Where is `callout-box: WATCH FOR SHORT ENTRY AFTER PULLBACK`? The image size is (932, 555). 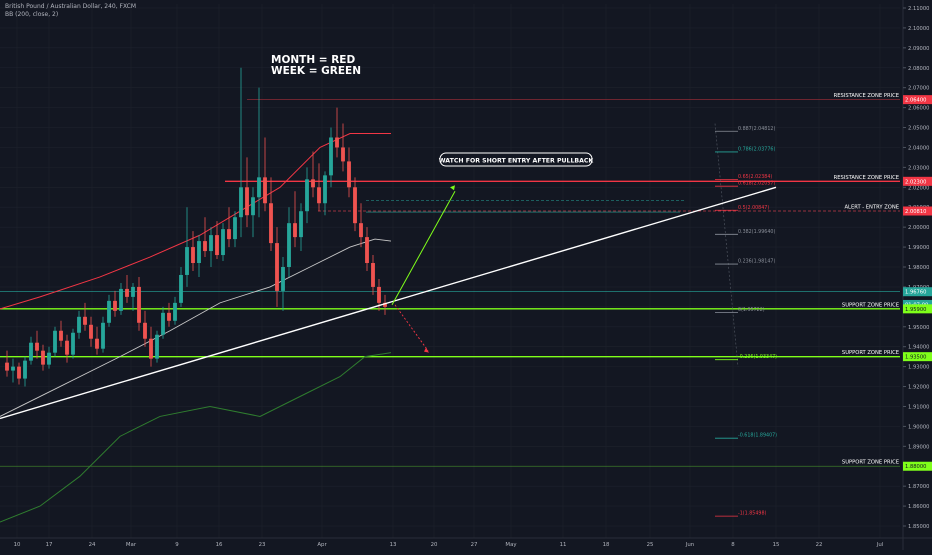 callout-box: WATCH FOR SHORT ENTRY AFTER PULLBACK is located at coordinates (516, 159).